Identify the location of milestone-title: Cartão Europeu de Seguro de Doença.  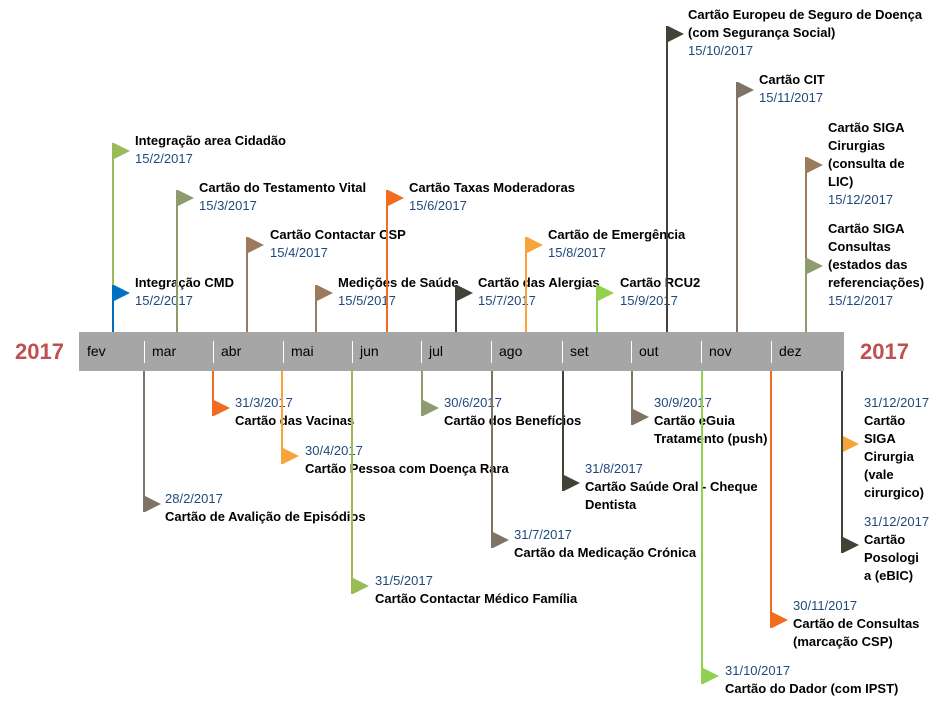
(805, 14).